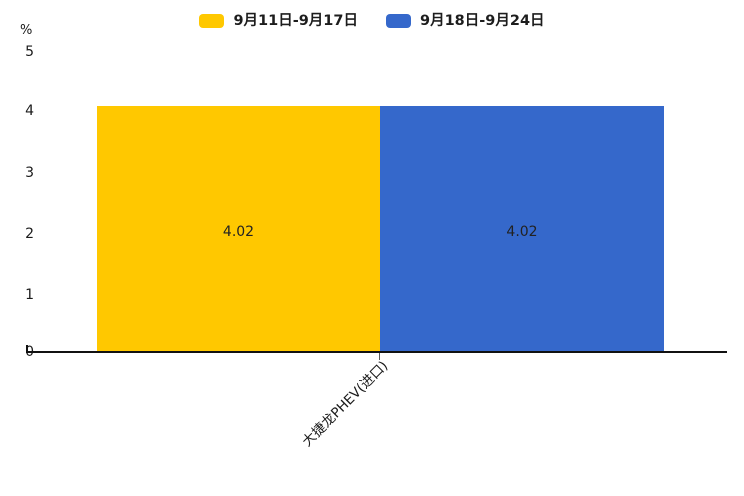 Image resolution: width=744 pixels, height=496 pixels. Describe the element at coordinates (29, 234) in the screenshot. I see `y-axis-tick-2: 2` at that location.